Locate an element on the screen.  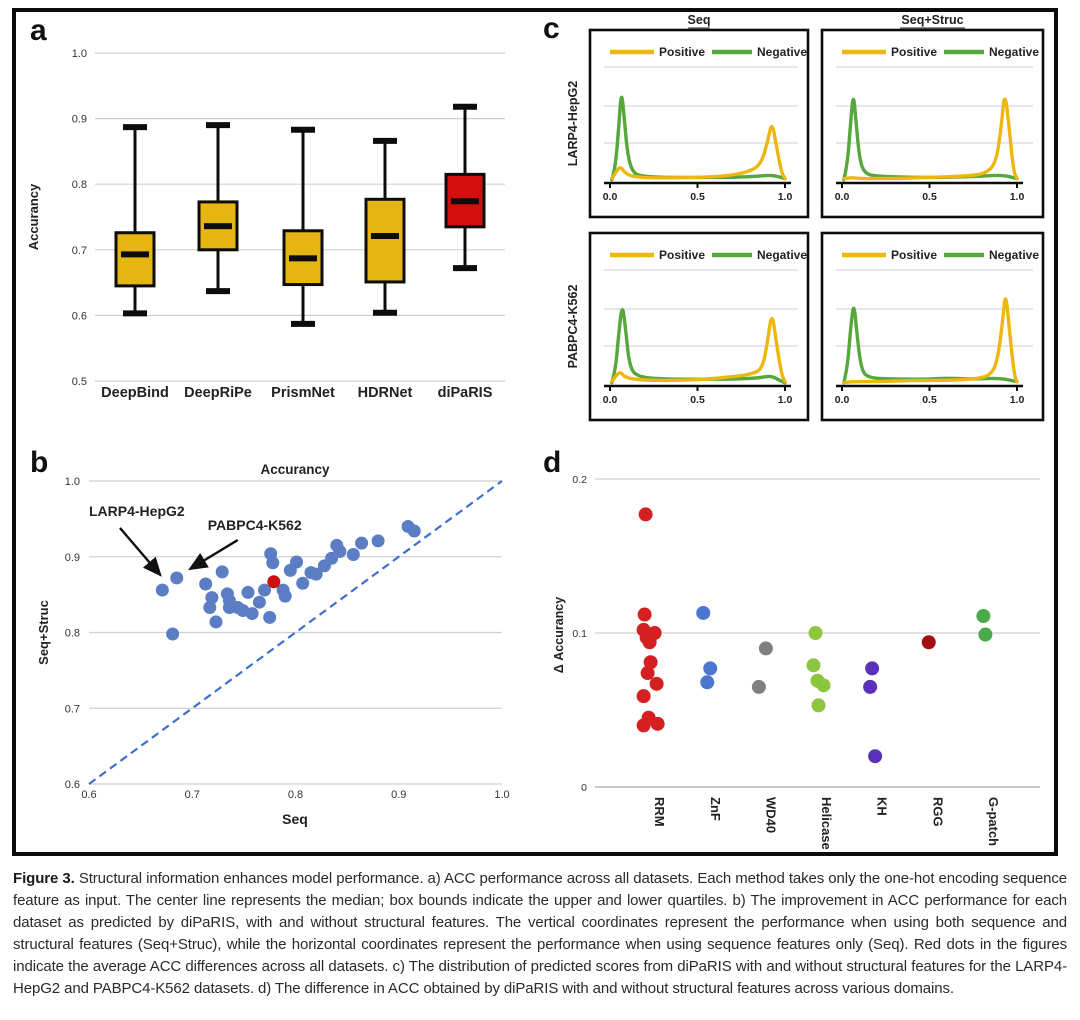
y-tick-label: 0.1 is located at coordinates (579, 634).